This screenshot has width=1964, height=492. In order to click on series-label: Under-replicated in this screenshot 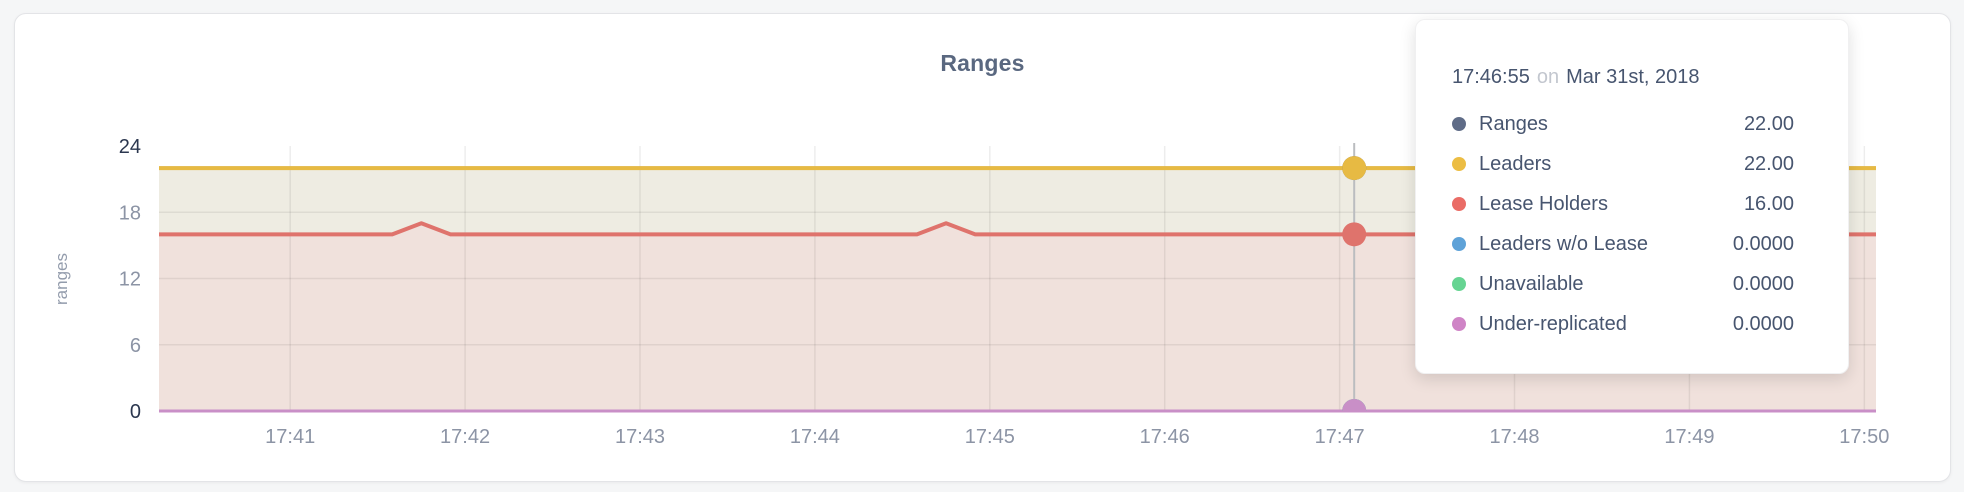, I will do `click(1553, 323)`.